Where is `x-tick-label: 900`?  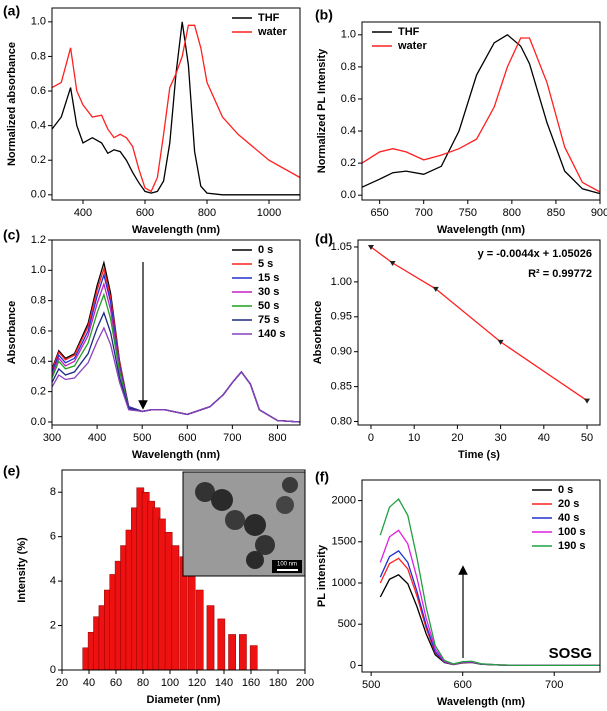 x-tick-label: 900 is located at coordinates (599, 213).